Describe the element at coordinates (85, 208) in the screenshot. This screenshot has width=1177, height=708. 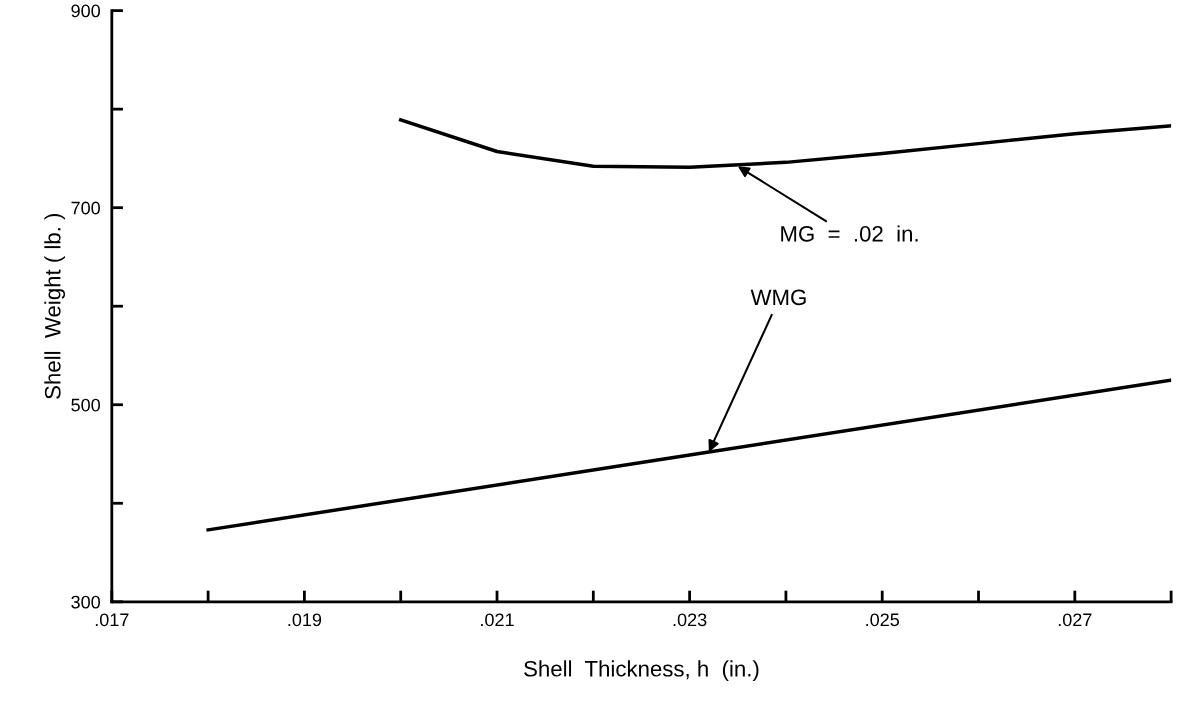
I see `y-tick-label: 700` at that location.